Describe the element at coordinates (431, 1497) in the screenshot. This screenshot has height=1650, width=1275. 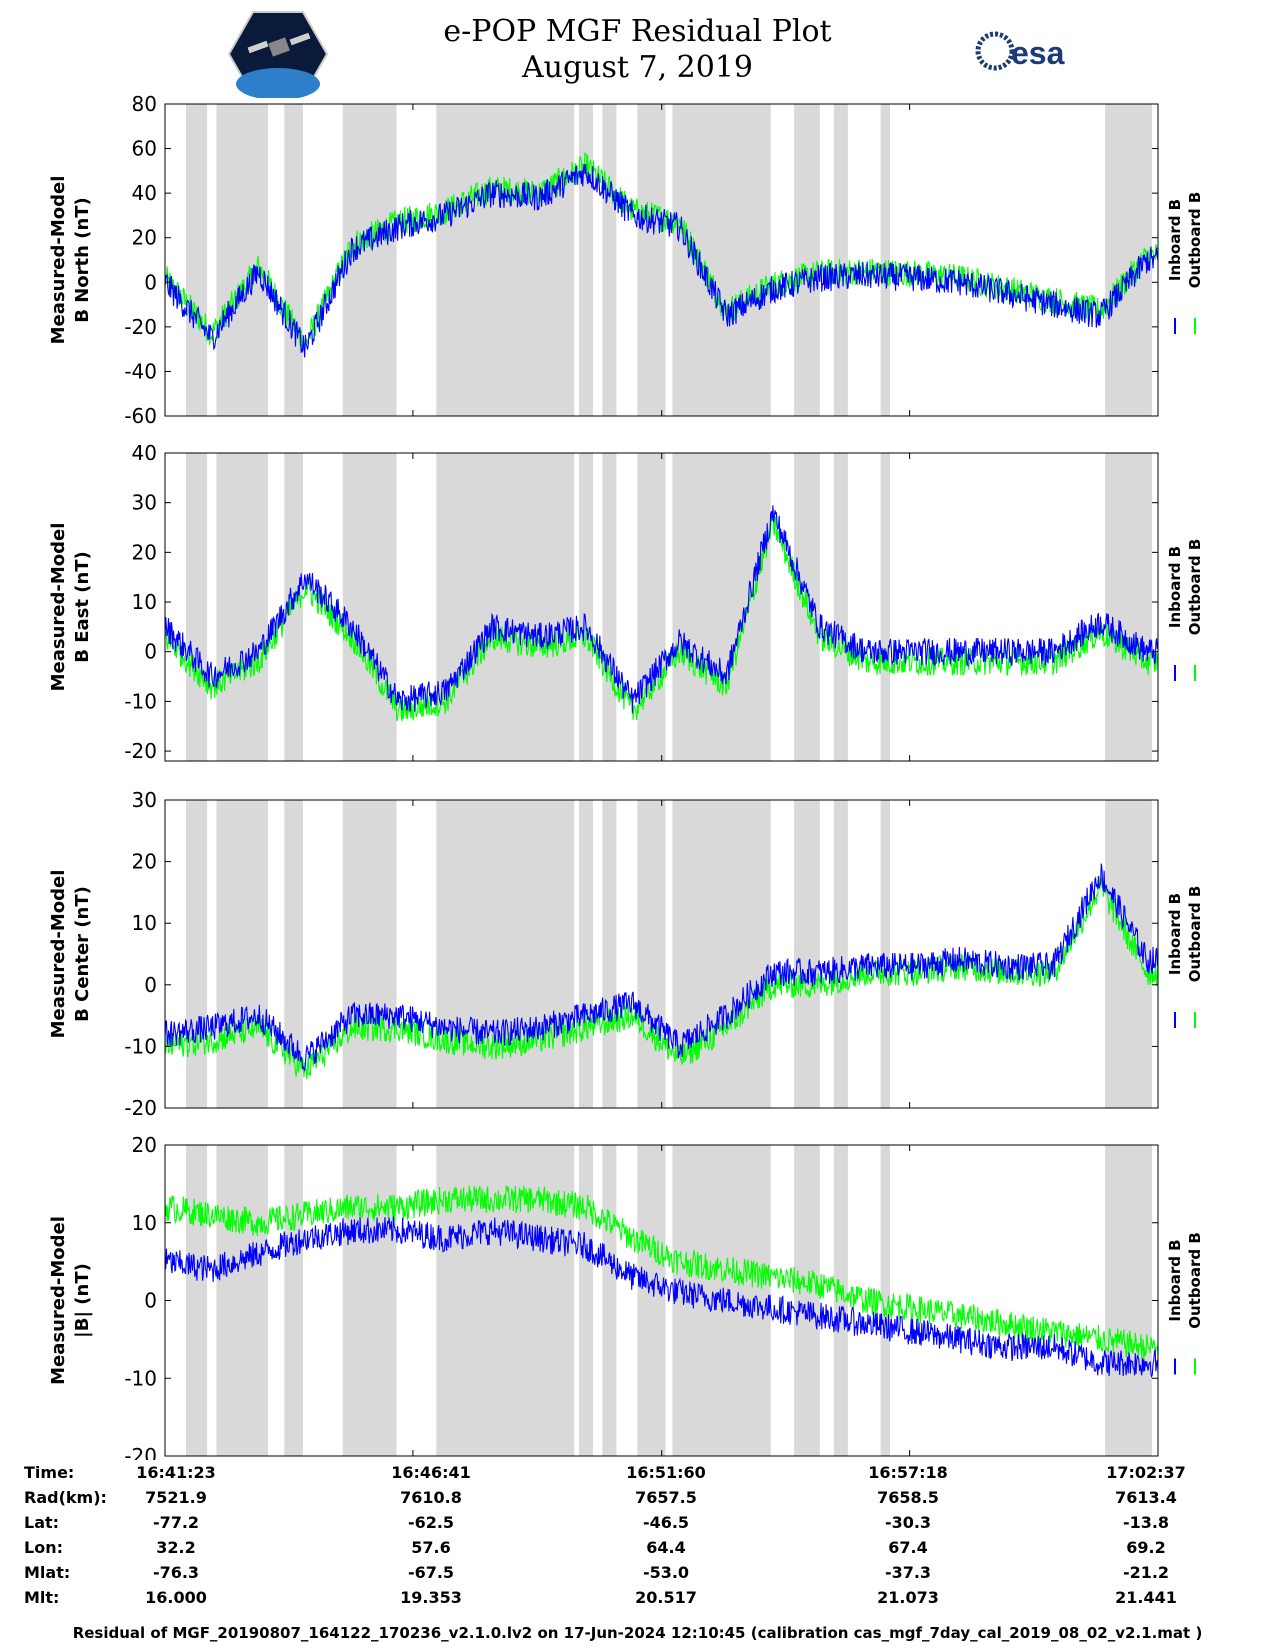
I see `info-cell: 7610.8` at that location.